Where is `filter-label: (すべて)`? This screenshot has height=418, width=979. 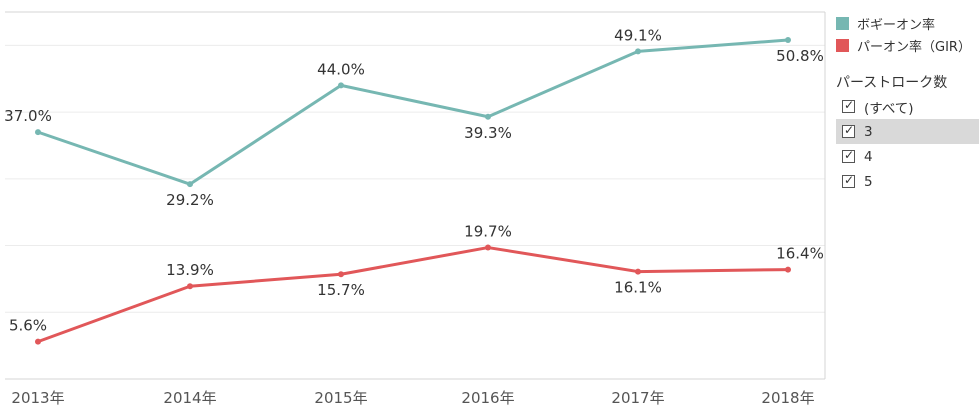 filter-label: (すべて) is located at coordinates (889, 108).